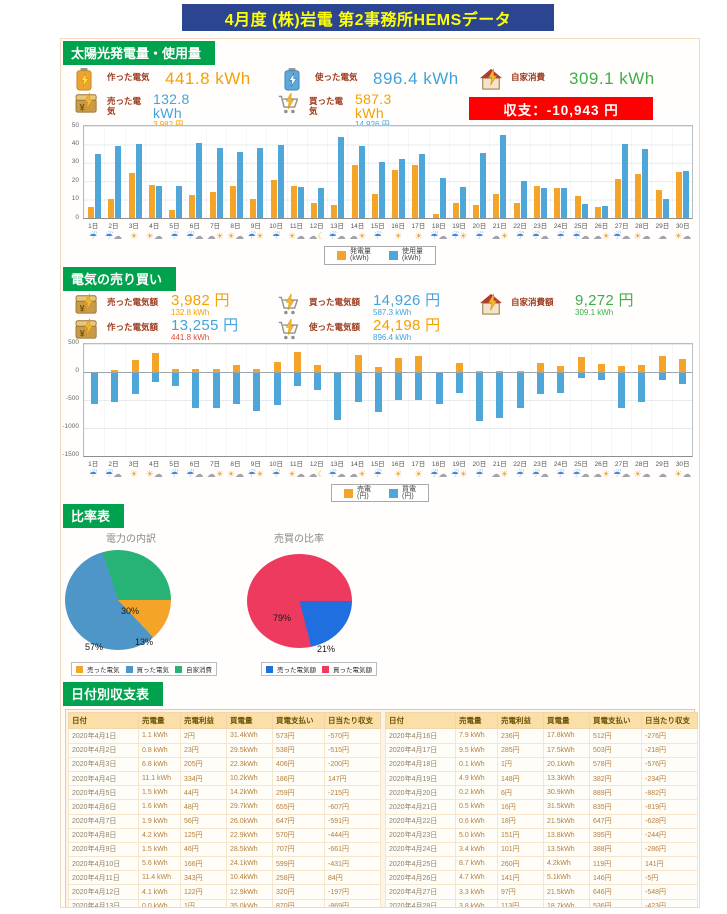 This screenshot has width=727, height=914. What do you see at coordinates (296, 82) in the screenshot?
I see `battery-blue-icon` at bounding box center [296, 82].